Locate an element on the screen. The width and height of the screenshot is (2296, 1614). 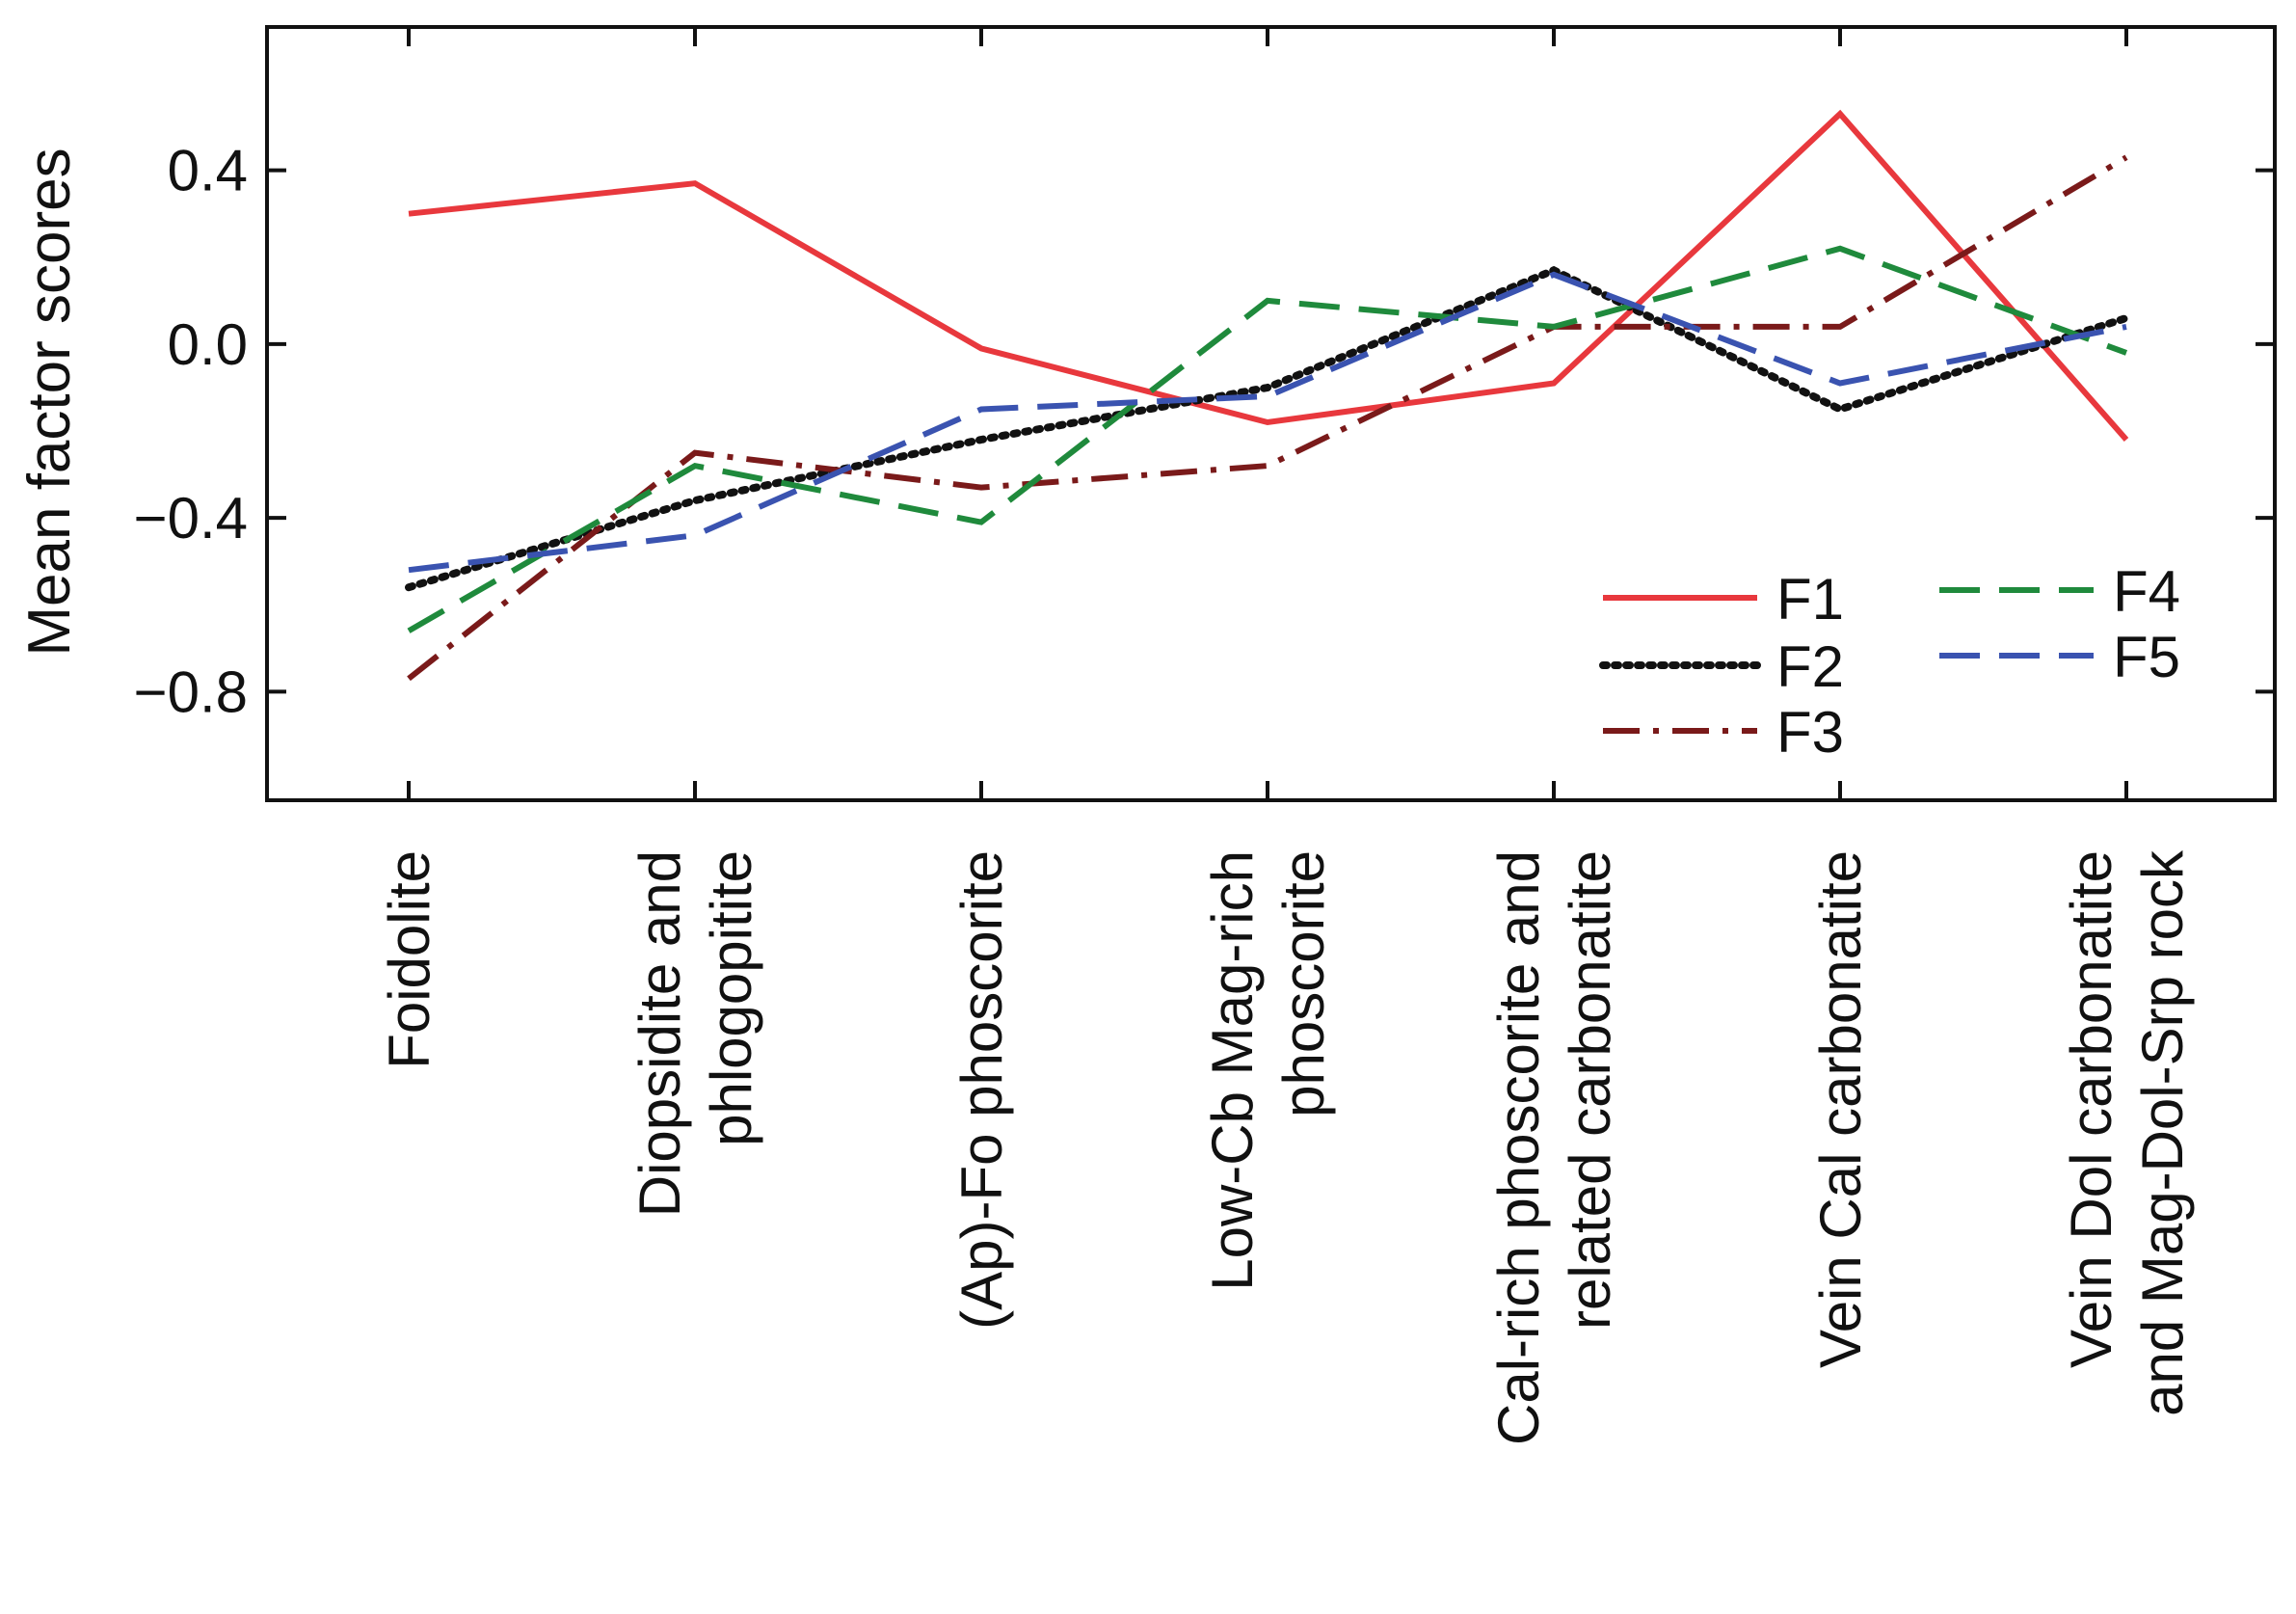
legend-label-f1: F1 is located at coordinates (1810, 599).